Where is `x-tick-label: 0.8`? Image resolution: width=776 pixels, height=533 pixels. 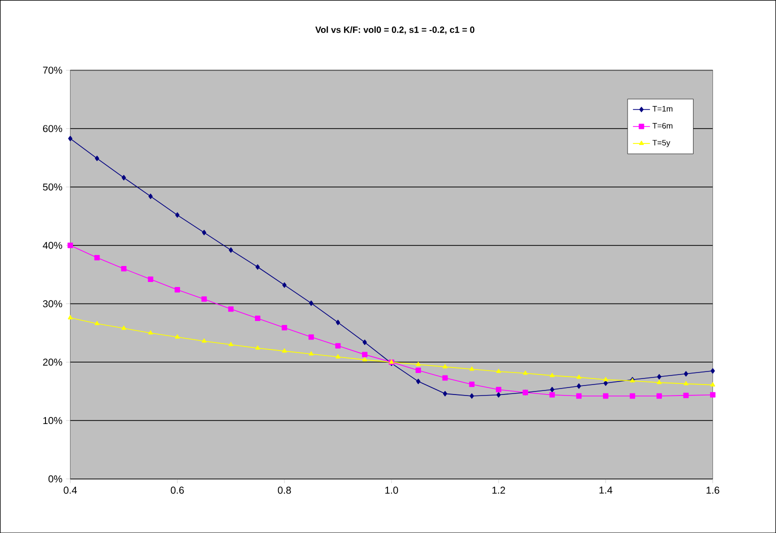 x-tick-label: 0.8 is located at coordinates (284, 490).